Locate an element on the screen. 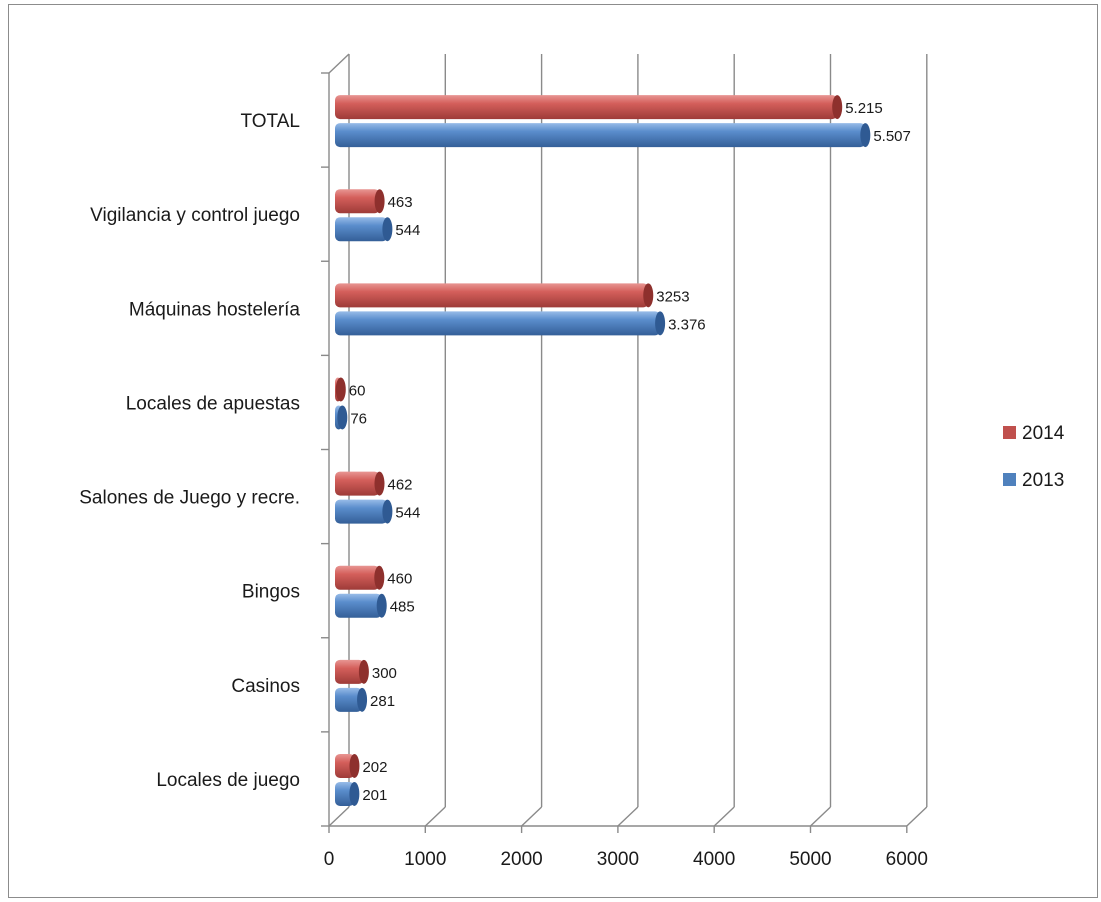  data-label: 5.215 is located at coordinates (864, 108).